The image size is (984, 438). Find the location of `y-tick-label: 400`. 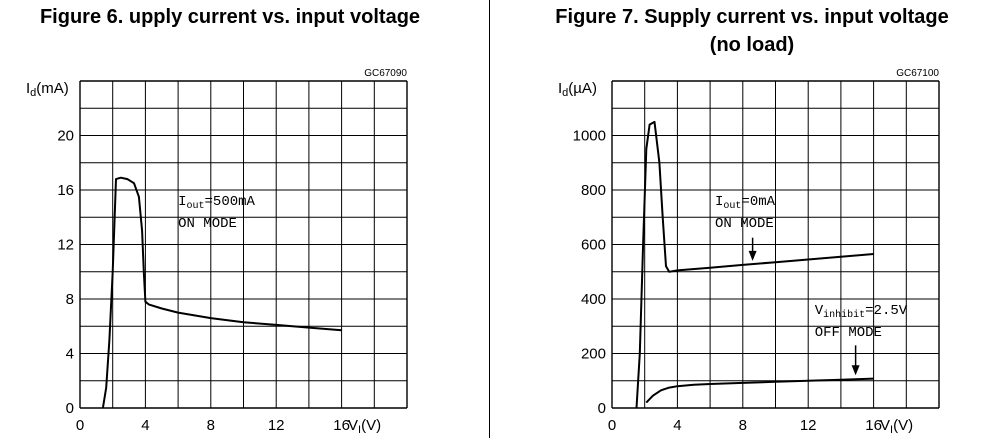

y-tick-label: 400 is located at coordinates (593, 299).